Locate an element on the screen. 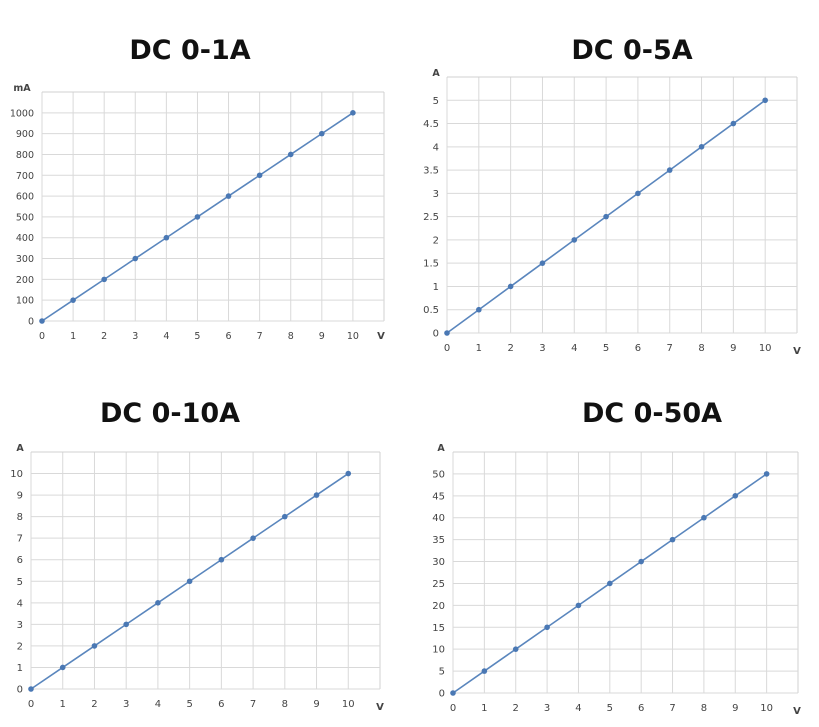 Image resolution: width=819 pixels, height=727 pixels. y-tick-labels: 0 0.5 1 1.5 2 2.5 3 3.5 4 4.5 5 is located at coordinates (431, 218).